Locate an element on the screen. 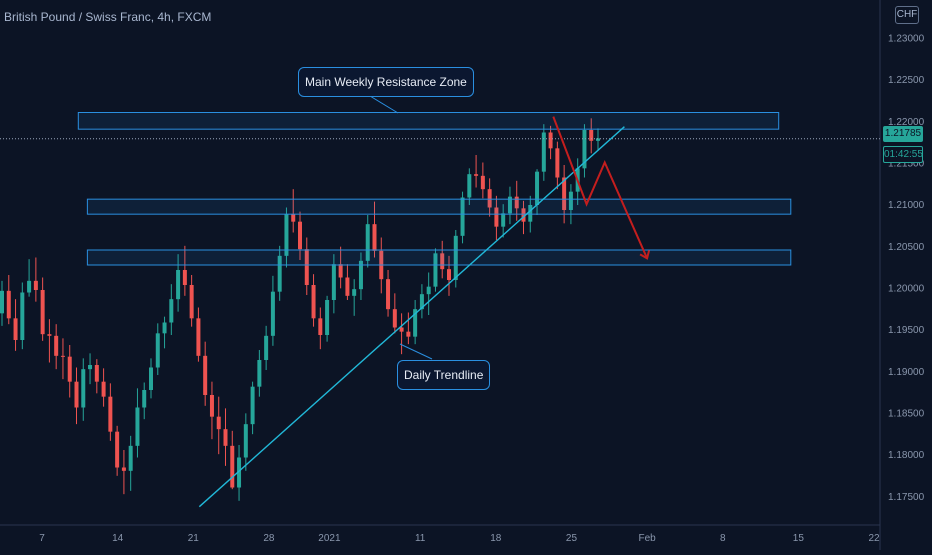  currency-badge: CHF is located at coordinates (907, 15).